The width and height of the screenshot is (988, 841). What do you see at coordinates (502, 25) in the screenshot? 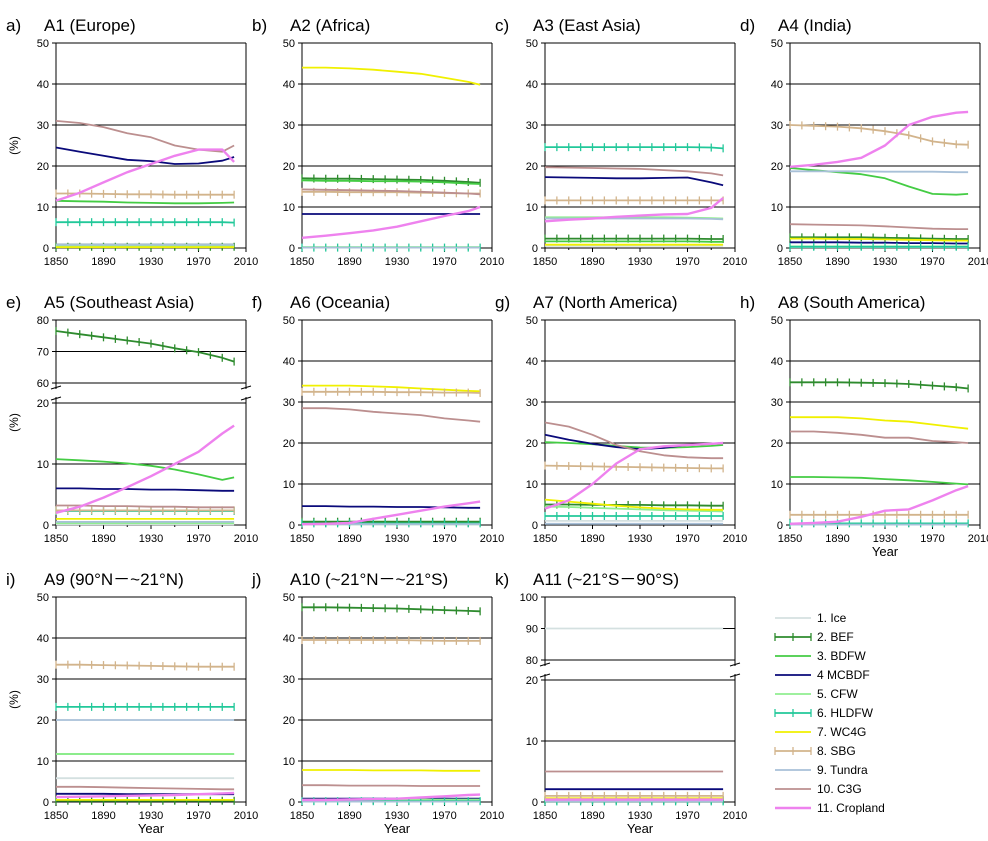
I see `panel-letter: c)` at bounding box center [502, 25].